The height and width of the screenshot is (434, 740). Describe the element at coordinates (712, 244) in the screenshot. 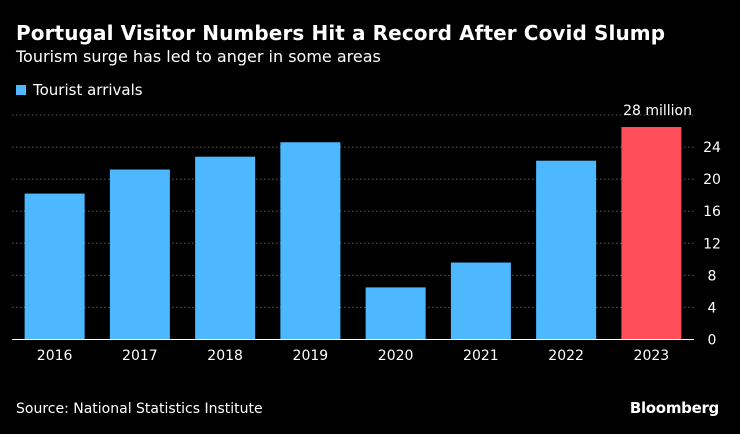

I see `y-tick-label-12: 12` at that location.